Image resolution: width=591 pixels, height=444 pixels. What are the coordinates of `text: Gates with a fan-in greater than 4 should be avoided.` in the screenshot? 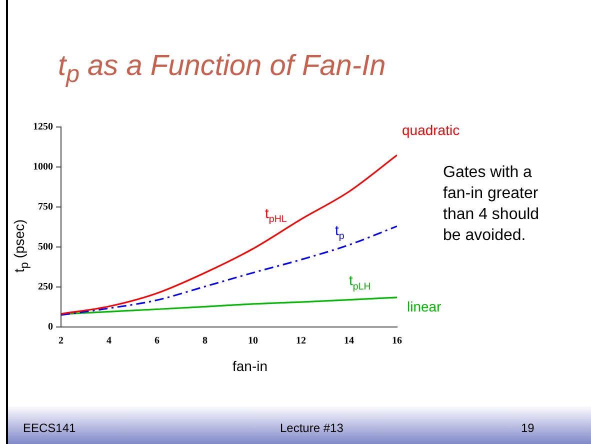 It's located at (491, 204).